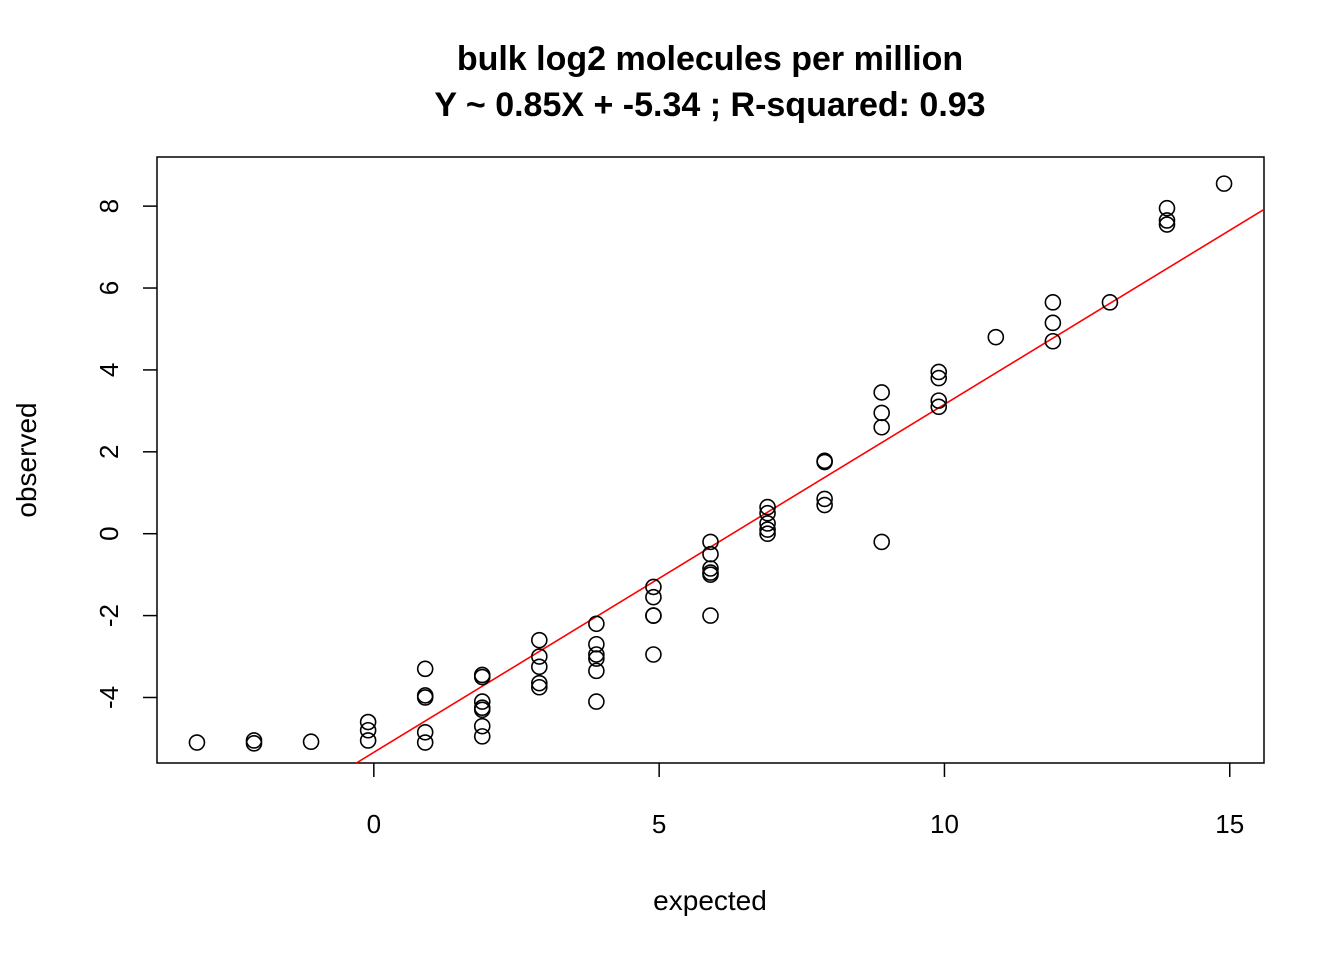 This screenshot has width=1344, height=960. What do you see at coordinates (109, 206) in the screenshot?
I see `y-tick-label: 8` at bounding box center [109, 206].